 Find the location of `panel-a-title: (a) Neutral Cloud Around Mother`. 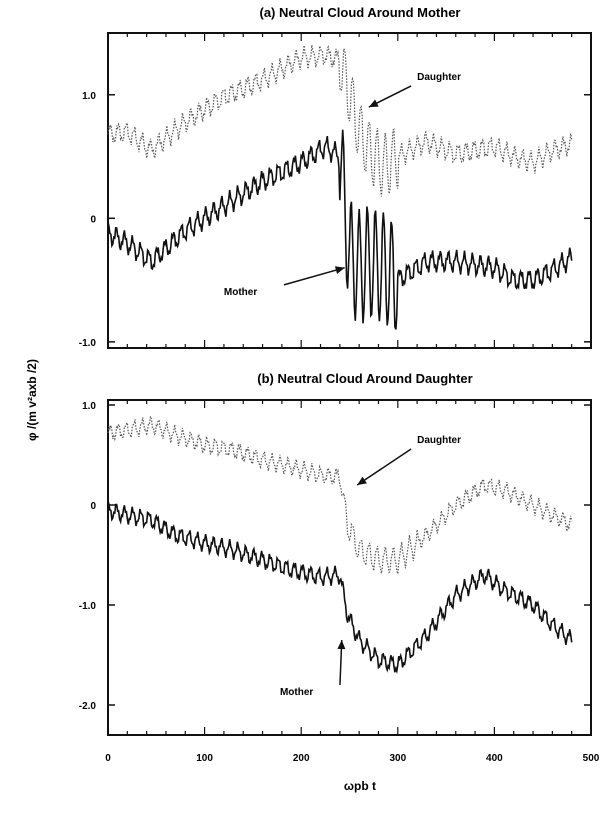

panel-a-title: (a) Neutral Cloud Around Mother is located at coordinates (359, 12).